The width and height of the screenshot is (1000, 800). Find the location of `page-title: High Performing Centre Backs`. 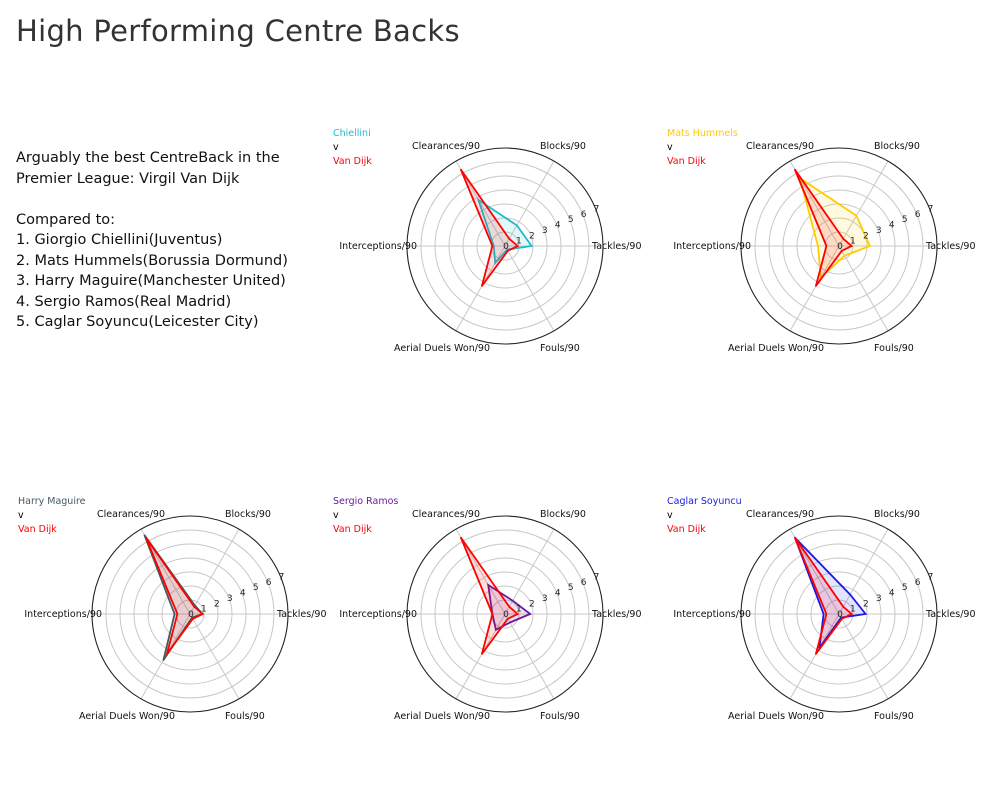

page-title: High Performing Centre Backs is located at coordinates (238, 31).